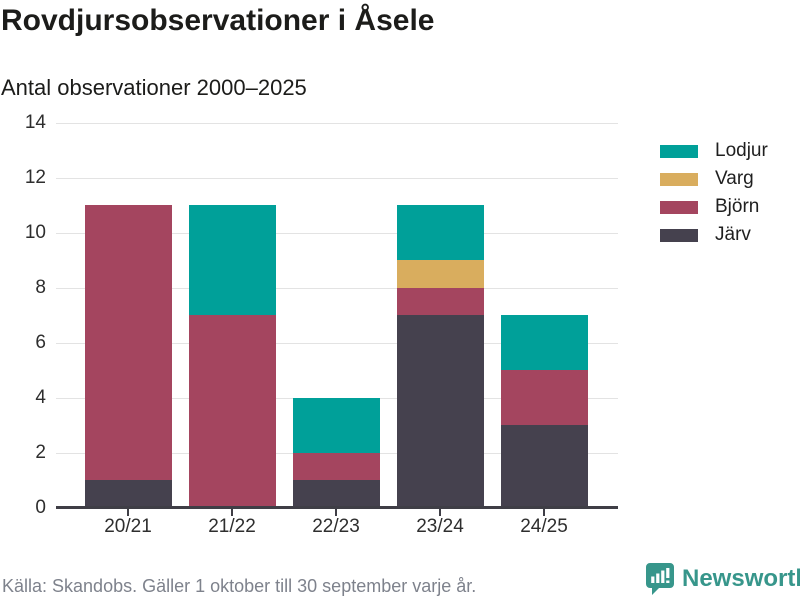 Image resolution: width=800 pixels, height=600 pixels. Describe the element at coordinates (336, 466) in the screenshot. I see `bar-segment-björn-22-23` at that location.